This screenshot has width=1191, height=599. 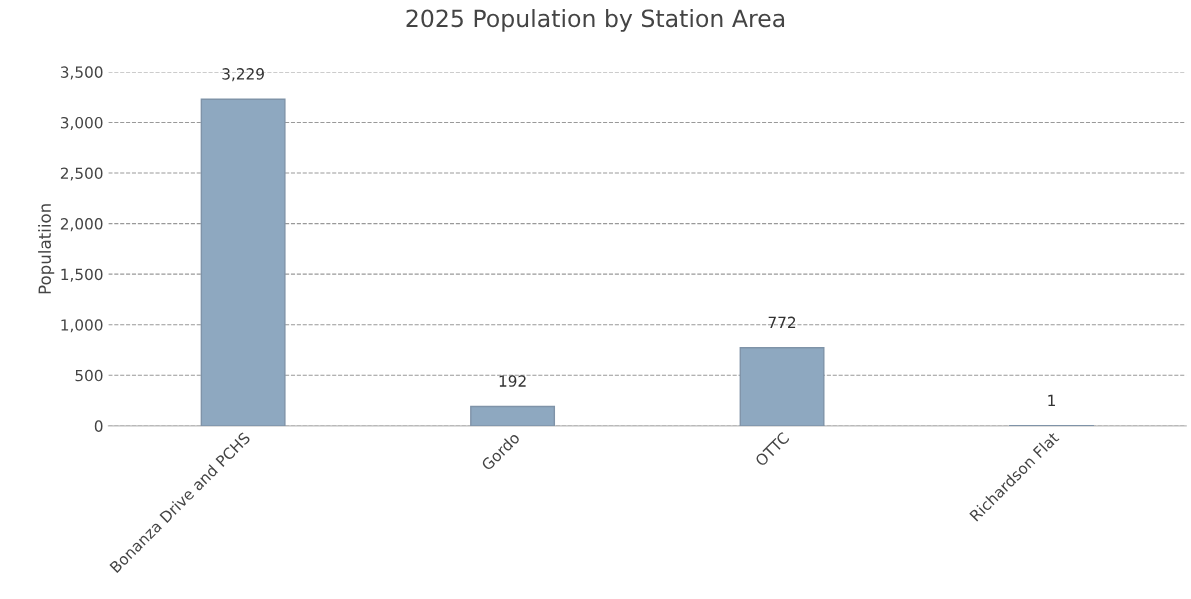 I want to click on data-label: 192, so click(x=512, y=381).